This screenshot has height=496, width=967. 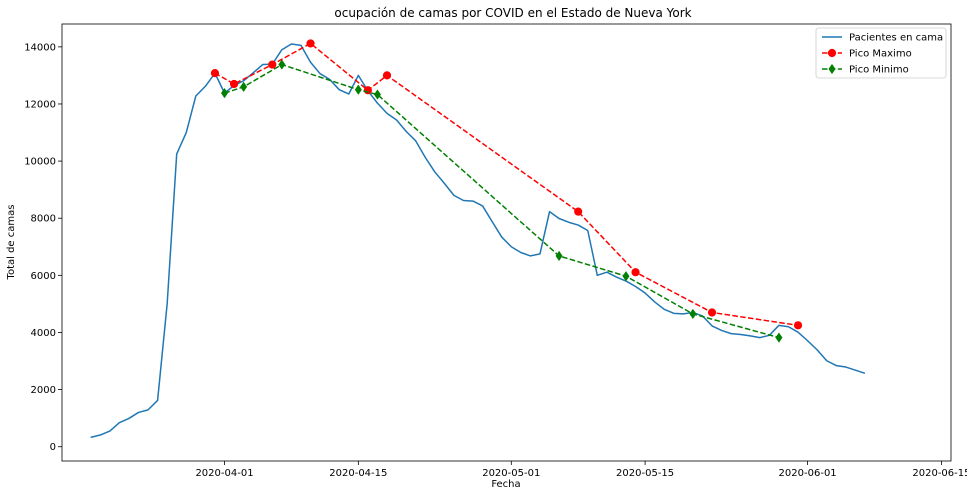 What do you see at coordinates (879, 70) in the screenshot?
I see `legend-label: Pico Minimo` at bounding box center [879, 70].